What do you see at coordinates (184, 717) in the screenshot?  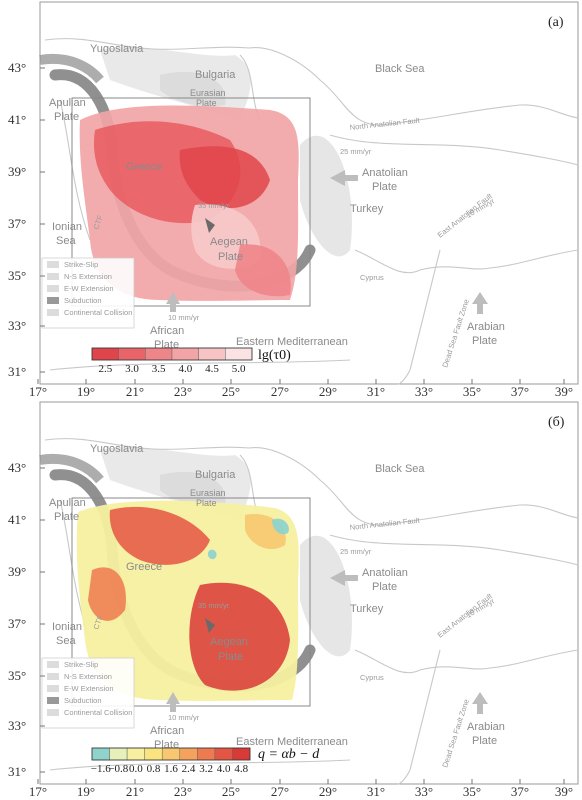 I see `label-rate-10b: 10 mm/yr` at bounding box center [184, 717].